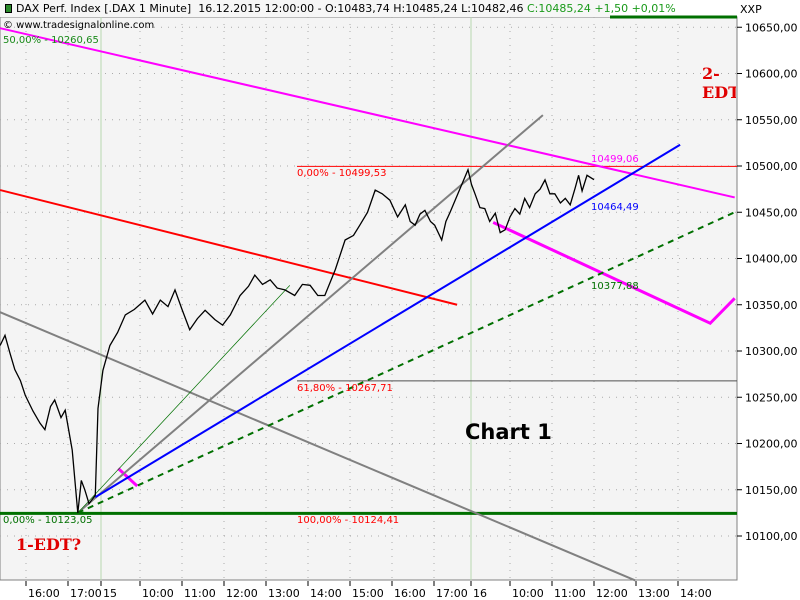  I want to click on y-tick-label: 10400,00, so click(771, 259).